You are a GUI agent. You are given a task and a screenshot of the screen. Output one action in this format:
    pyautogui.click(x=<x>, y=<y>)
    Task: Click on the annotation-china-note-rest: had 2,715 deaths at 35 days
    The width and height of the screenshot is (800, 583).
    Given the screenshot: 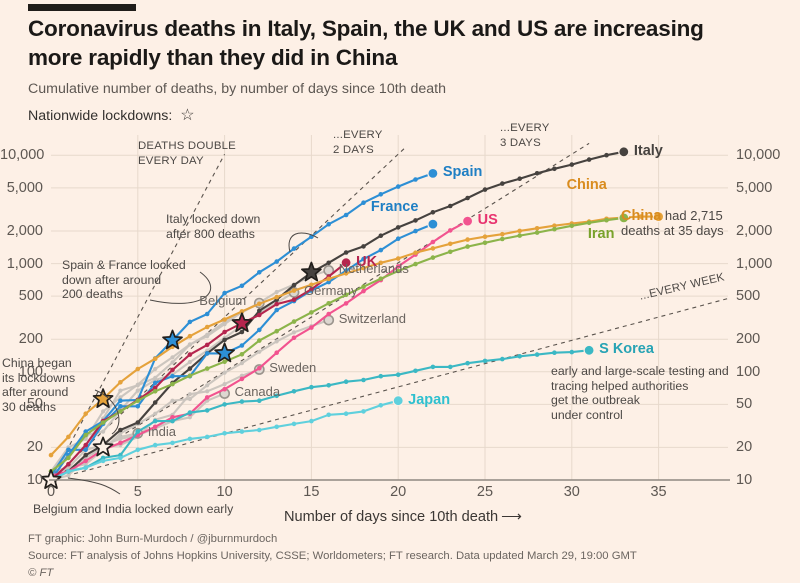 What is the action you would take?
    pyautogui.click(x=672, y=223)
    